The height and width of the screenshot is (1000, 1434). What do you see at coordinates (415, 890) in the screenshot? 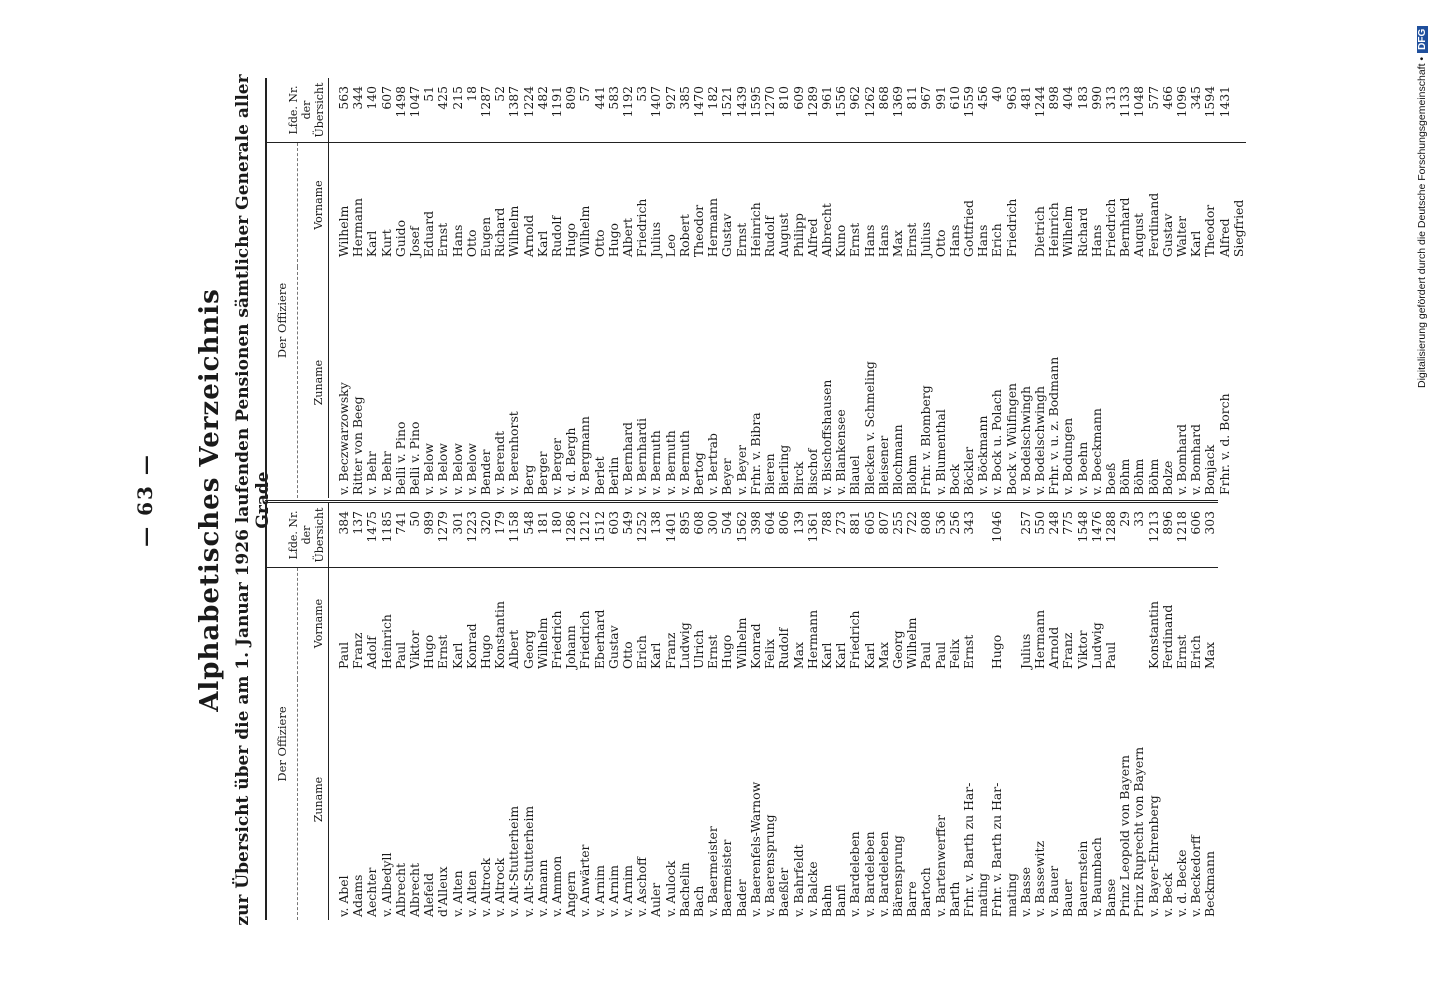
I see `surname-cell: Albrecht` at bounding box center [415, 890].